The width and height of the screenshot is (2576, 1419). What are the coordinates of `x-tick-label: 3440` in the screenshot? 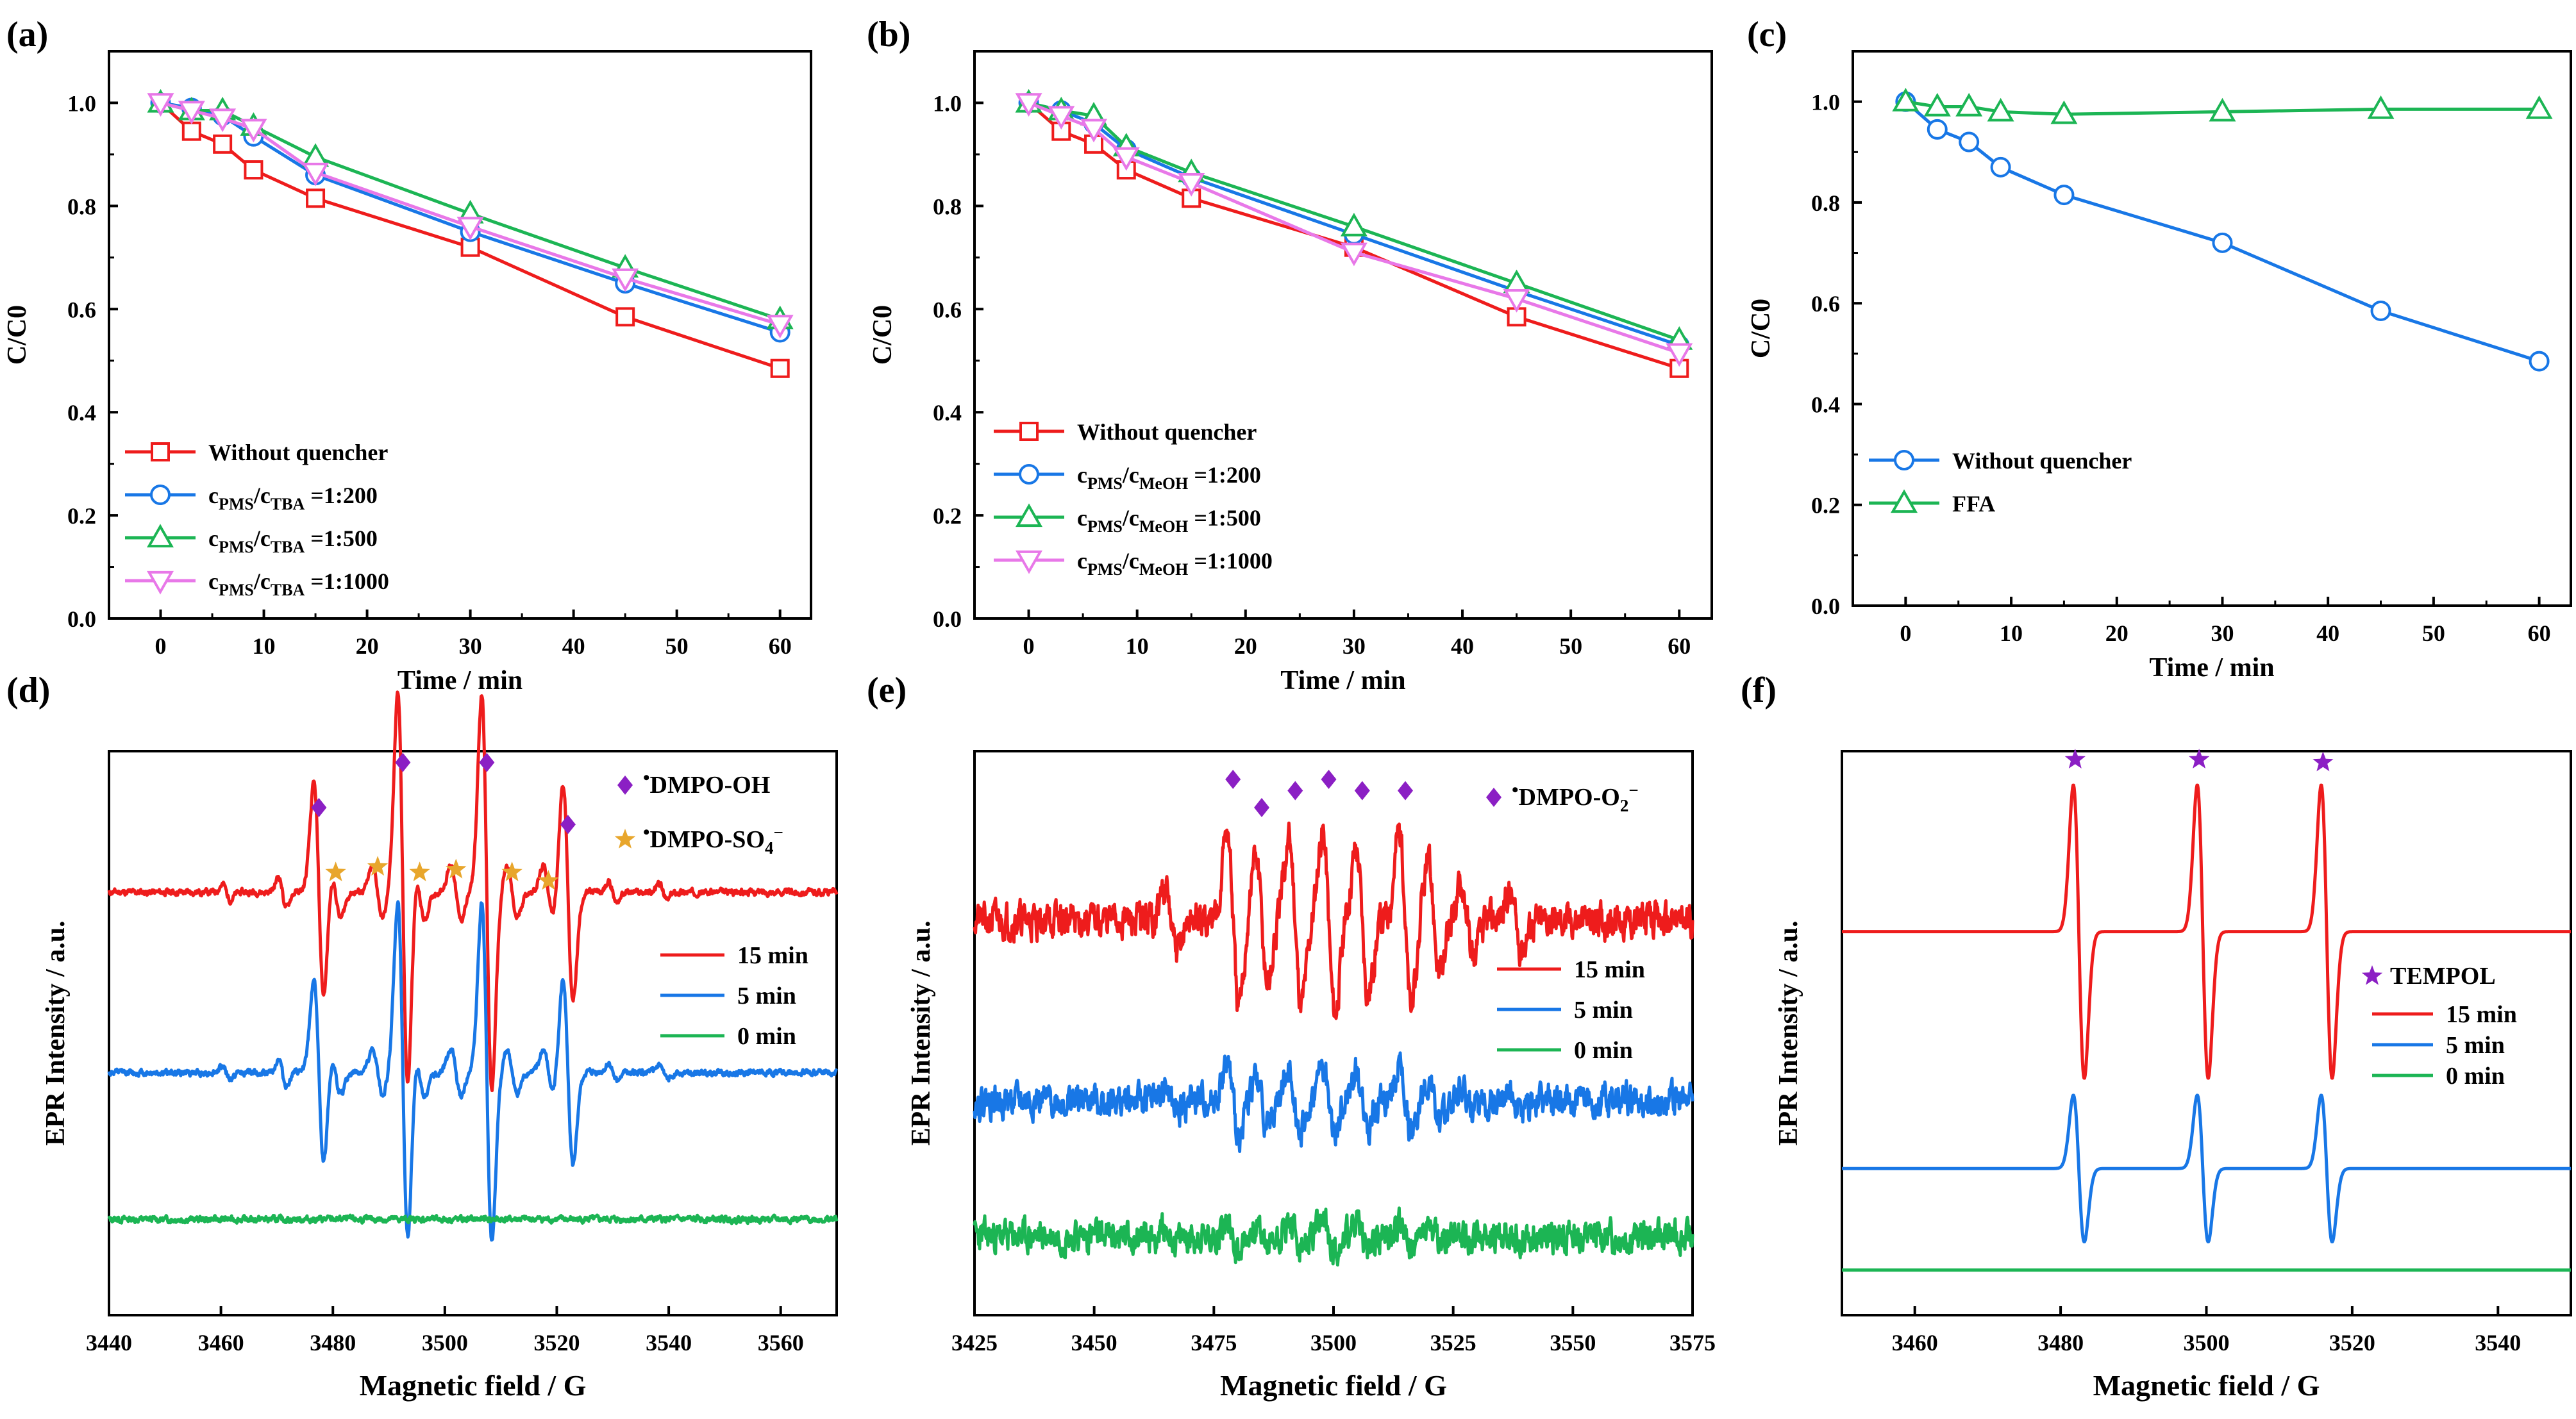 It's located at (109, 1343).